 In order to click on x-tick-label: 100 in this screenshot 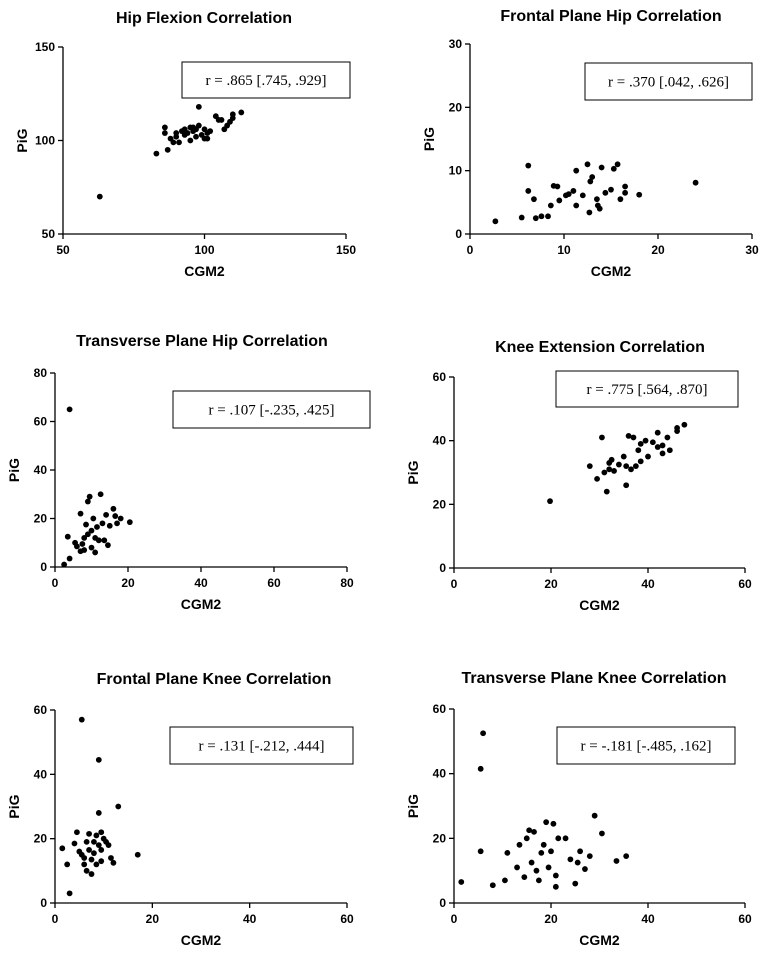, I will do `click(204, 250)`.